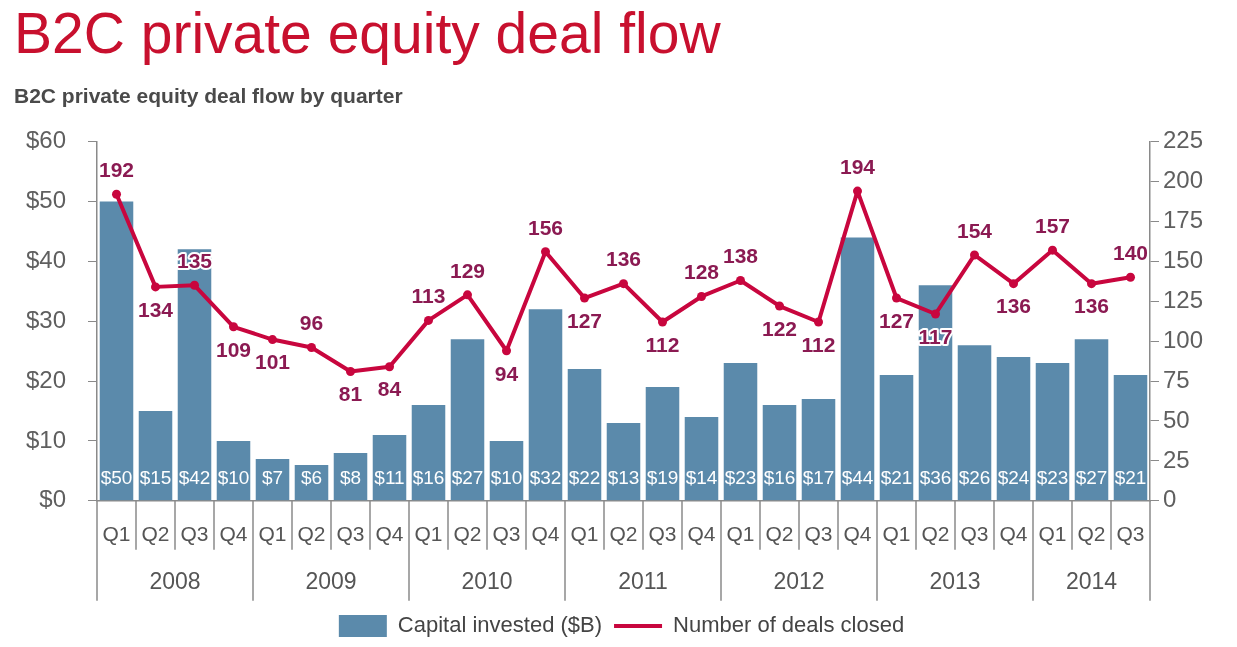  I want to click on data-label: $17, so click(818, 477).